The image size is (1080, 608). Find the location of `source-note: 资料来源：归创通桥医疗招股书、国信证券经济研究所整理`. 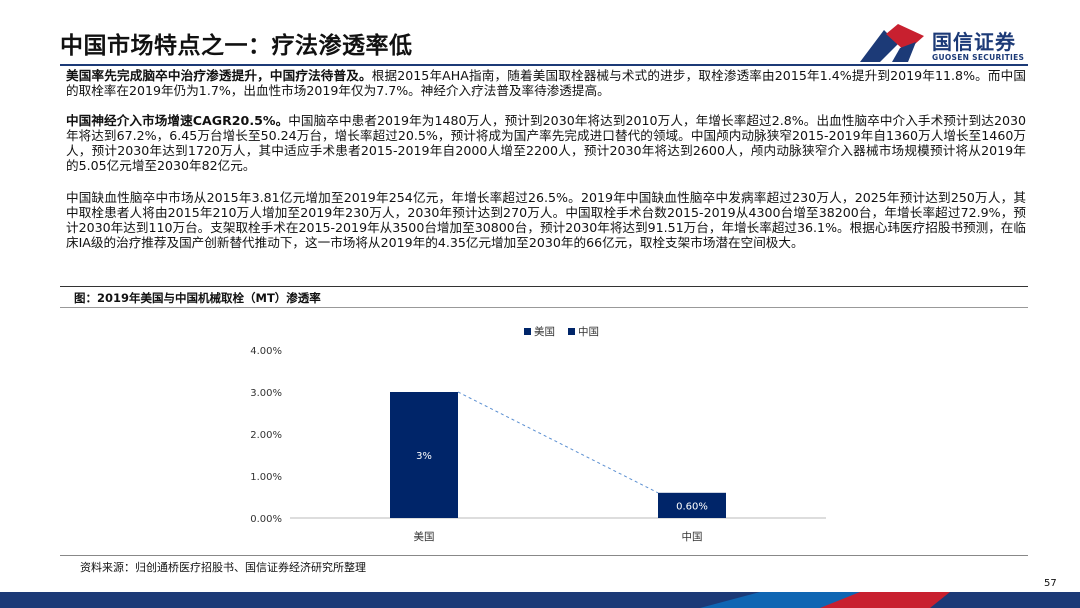

source-note: 资料来源：归创通桥医疗招股书、国信证券经济研究所整理 is located at coordinates (223, 567).